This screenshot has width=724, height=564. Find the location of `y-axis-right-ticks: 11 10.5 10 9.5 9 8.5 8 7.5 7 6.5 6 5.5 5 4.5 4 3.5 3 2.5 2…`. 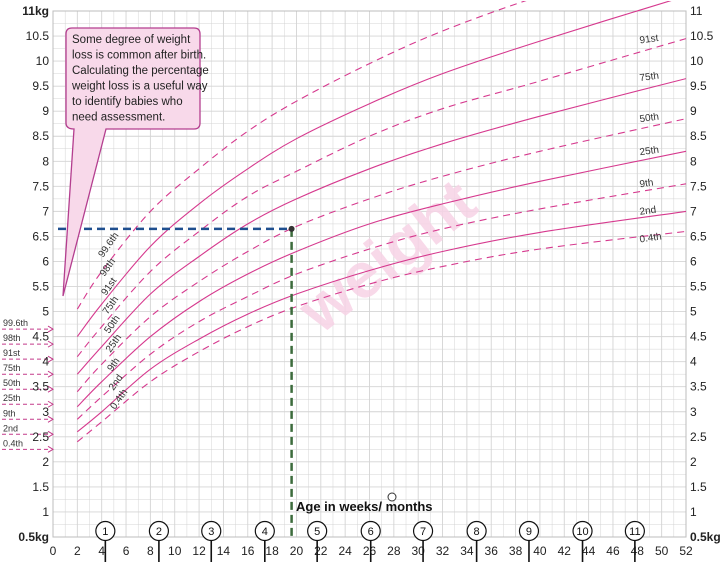

y-axis-right-ticks: 11 10.5 10 9.5 9 8.5 8 7.5 7 6.5 6 5.5 5 4.5 4 3.5 3 2.5 2… is located at coordinates (705, 274).